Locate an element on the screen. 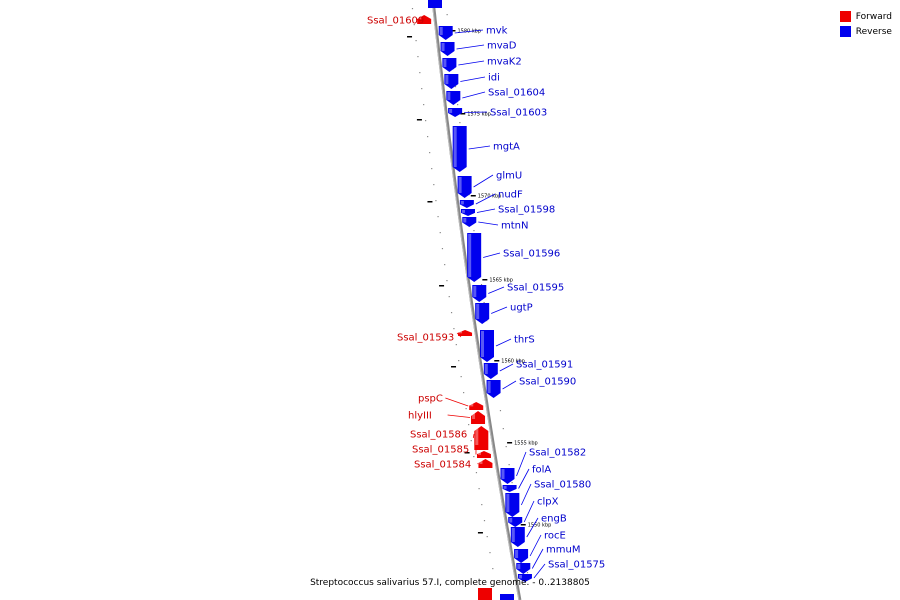 This screenshot has width=900, height=600. gene-feature: mvaK2 is located at coordinates (482, 65).